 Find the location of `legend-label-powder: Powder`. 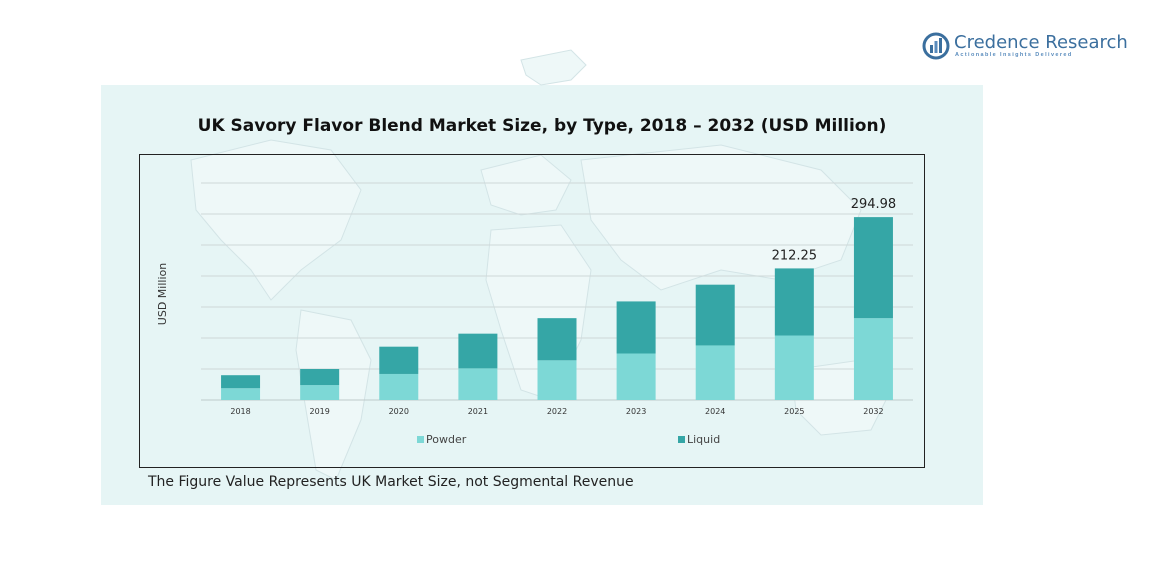

legend-label-powder: Powder is located at coordinates (446, 439).